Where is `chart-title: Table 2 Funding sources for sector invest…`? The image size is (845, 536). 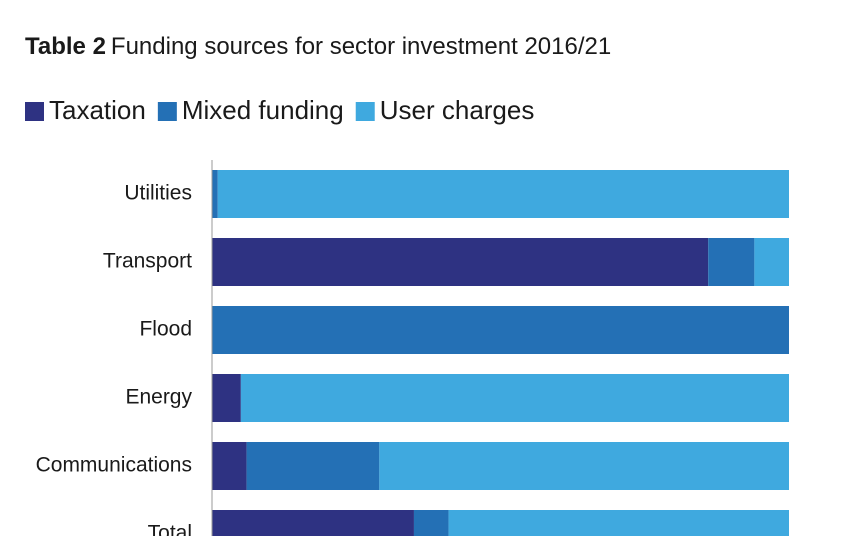 chart-title: Table 2 Funding sources for sector invest… is located at coordinates (318, 46).